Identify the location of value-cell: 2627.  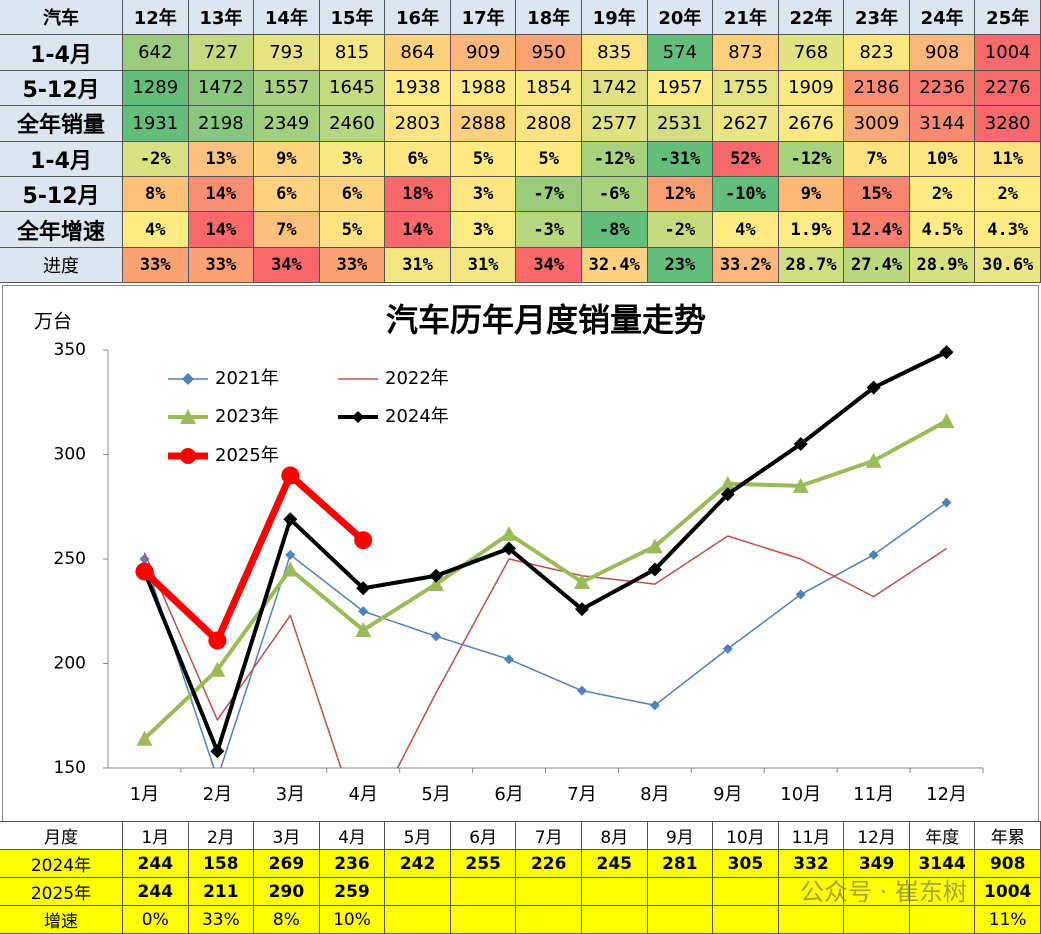
(745, 123).